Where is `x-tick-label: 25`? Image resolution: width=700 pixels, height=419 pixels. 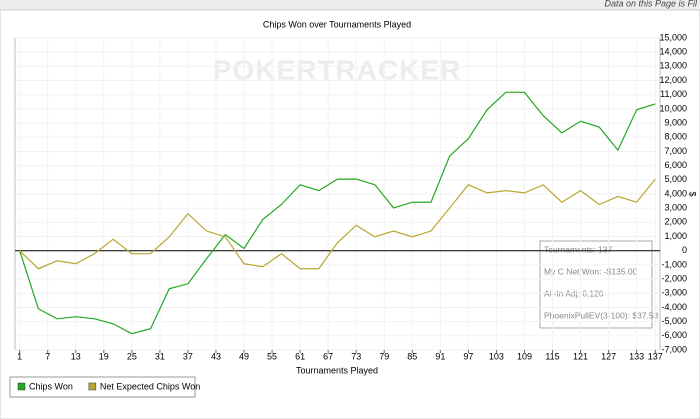
x-tick-label: 25 is located at coordinates (132, 356).